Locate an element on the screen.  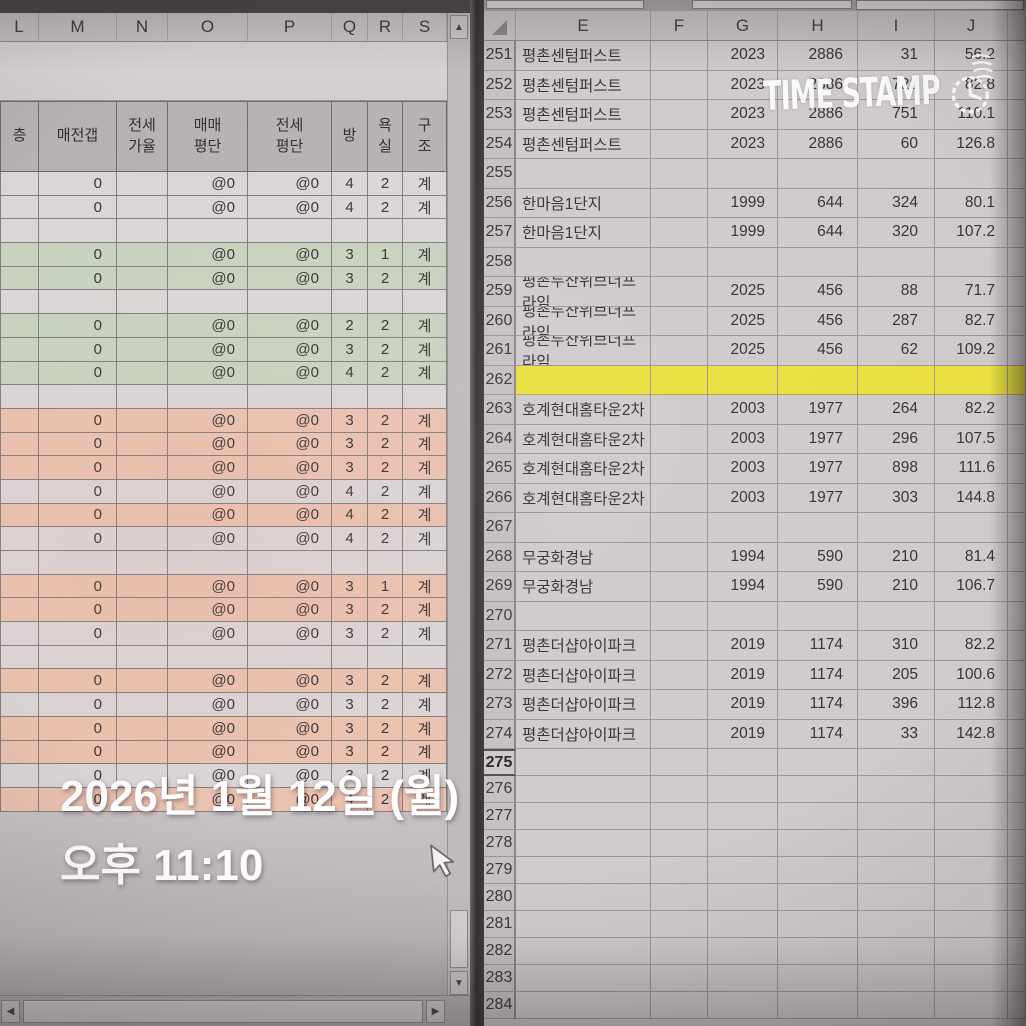
row-header-255: 255 is located at coordinates (500, 174).